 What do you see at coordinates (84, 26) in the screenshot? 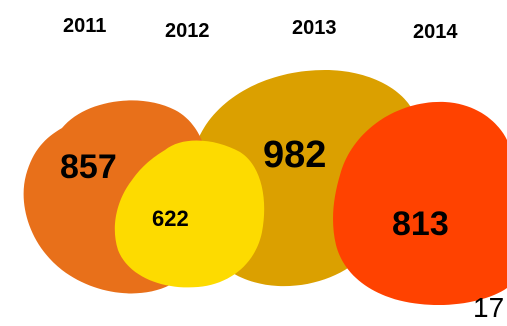
I see `year-label-2011: 2011` at bounding box center [84, 26].